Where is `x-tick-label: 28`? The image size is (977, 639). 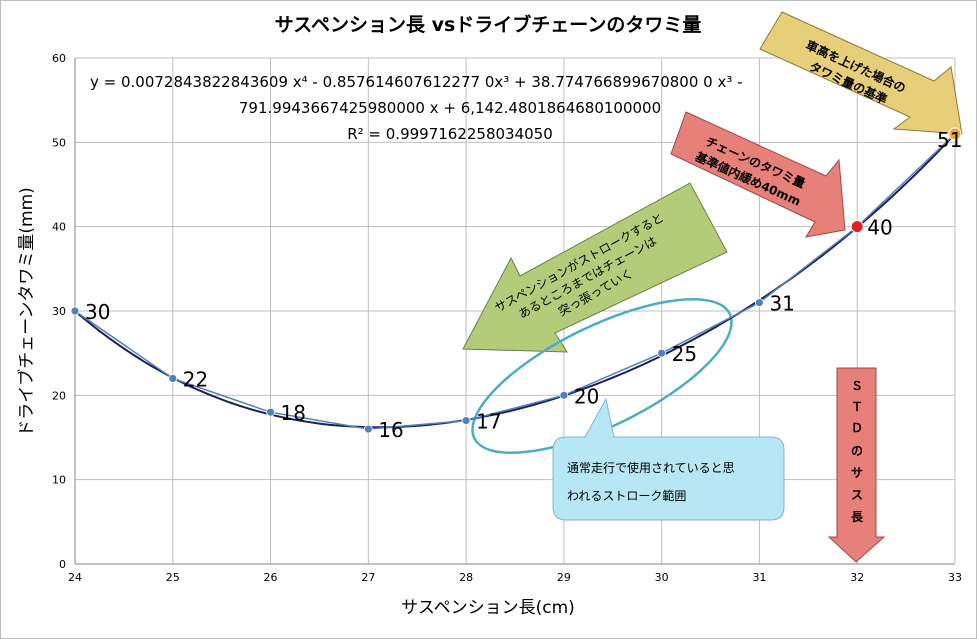
x-tick-label: 28 is located at coordinates (466, 577).